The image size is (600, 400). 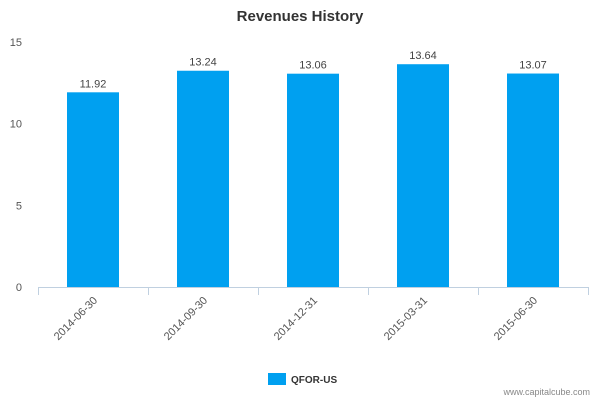 I want to click on y-tick-label: 5, so click(x=19, y=206).